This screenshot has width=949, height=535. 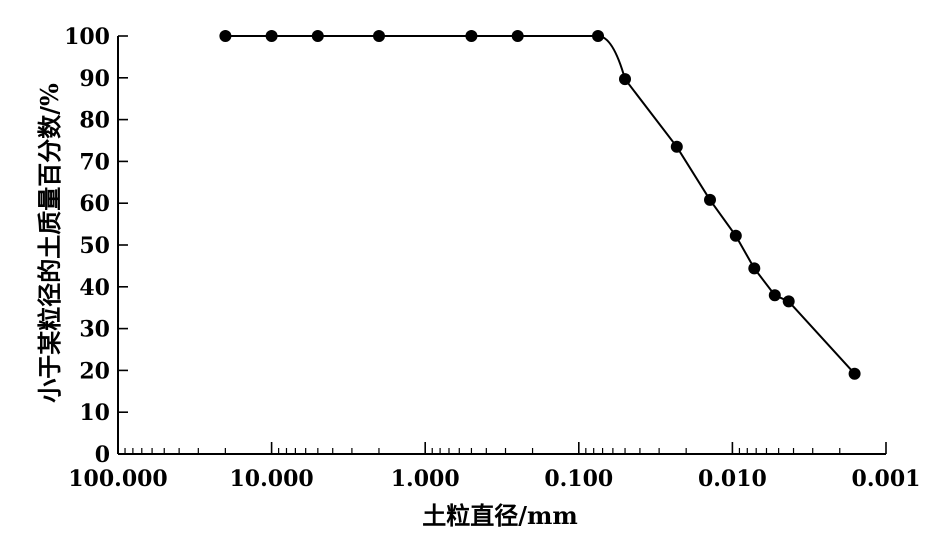 I want to click on y-tick-label: 70, so click(x=94, y=162).